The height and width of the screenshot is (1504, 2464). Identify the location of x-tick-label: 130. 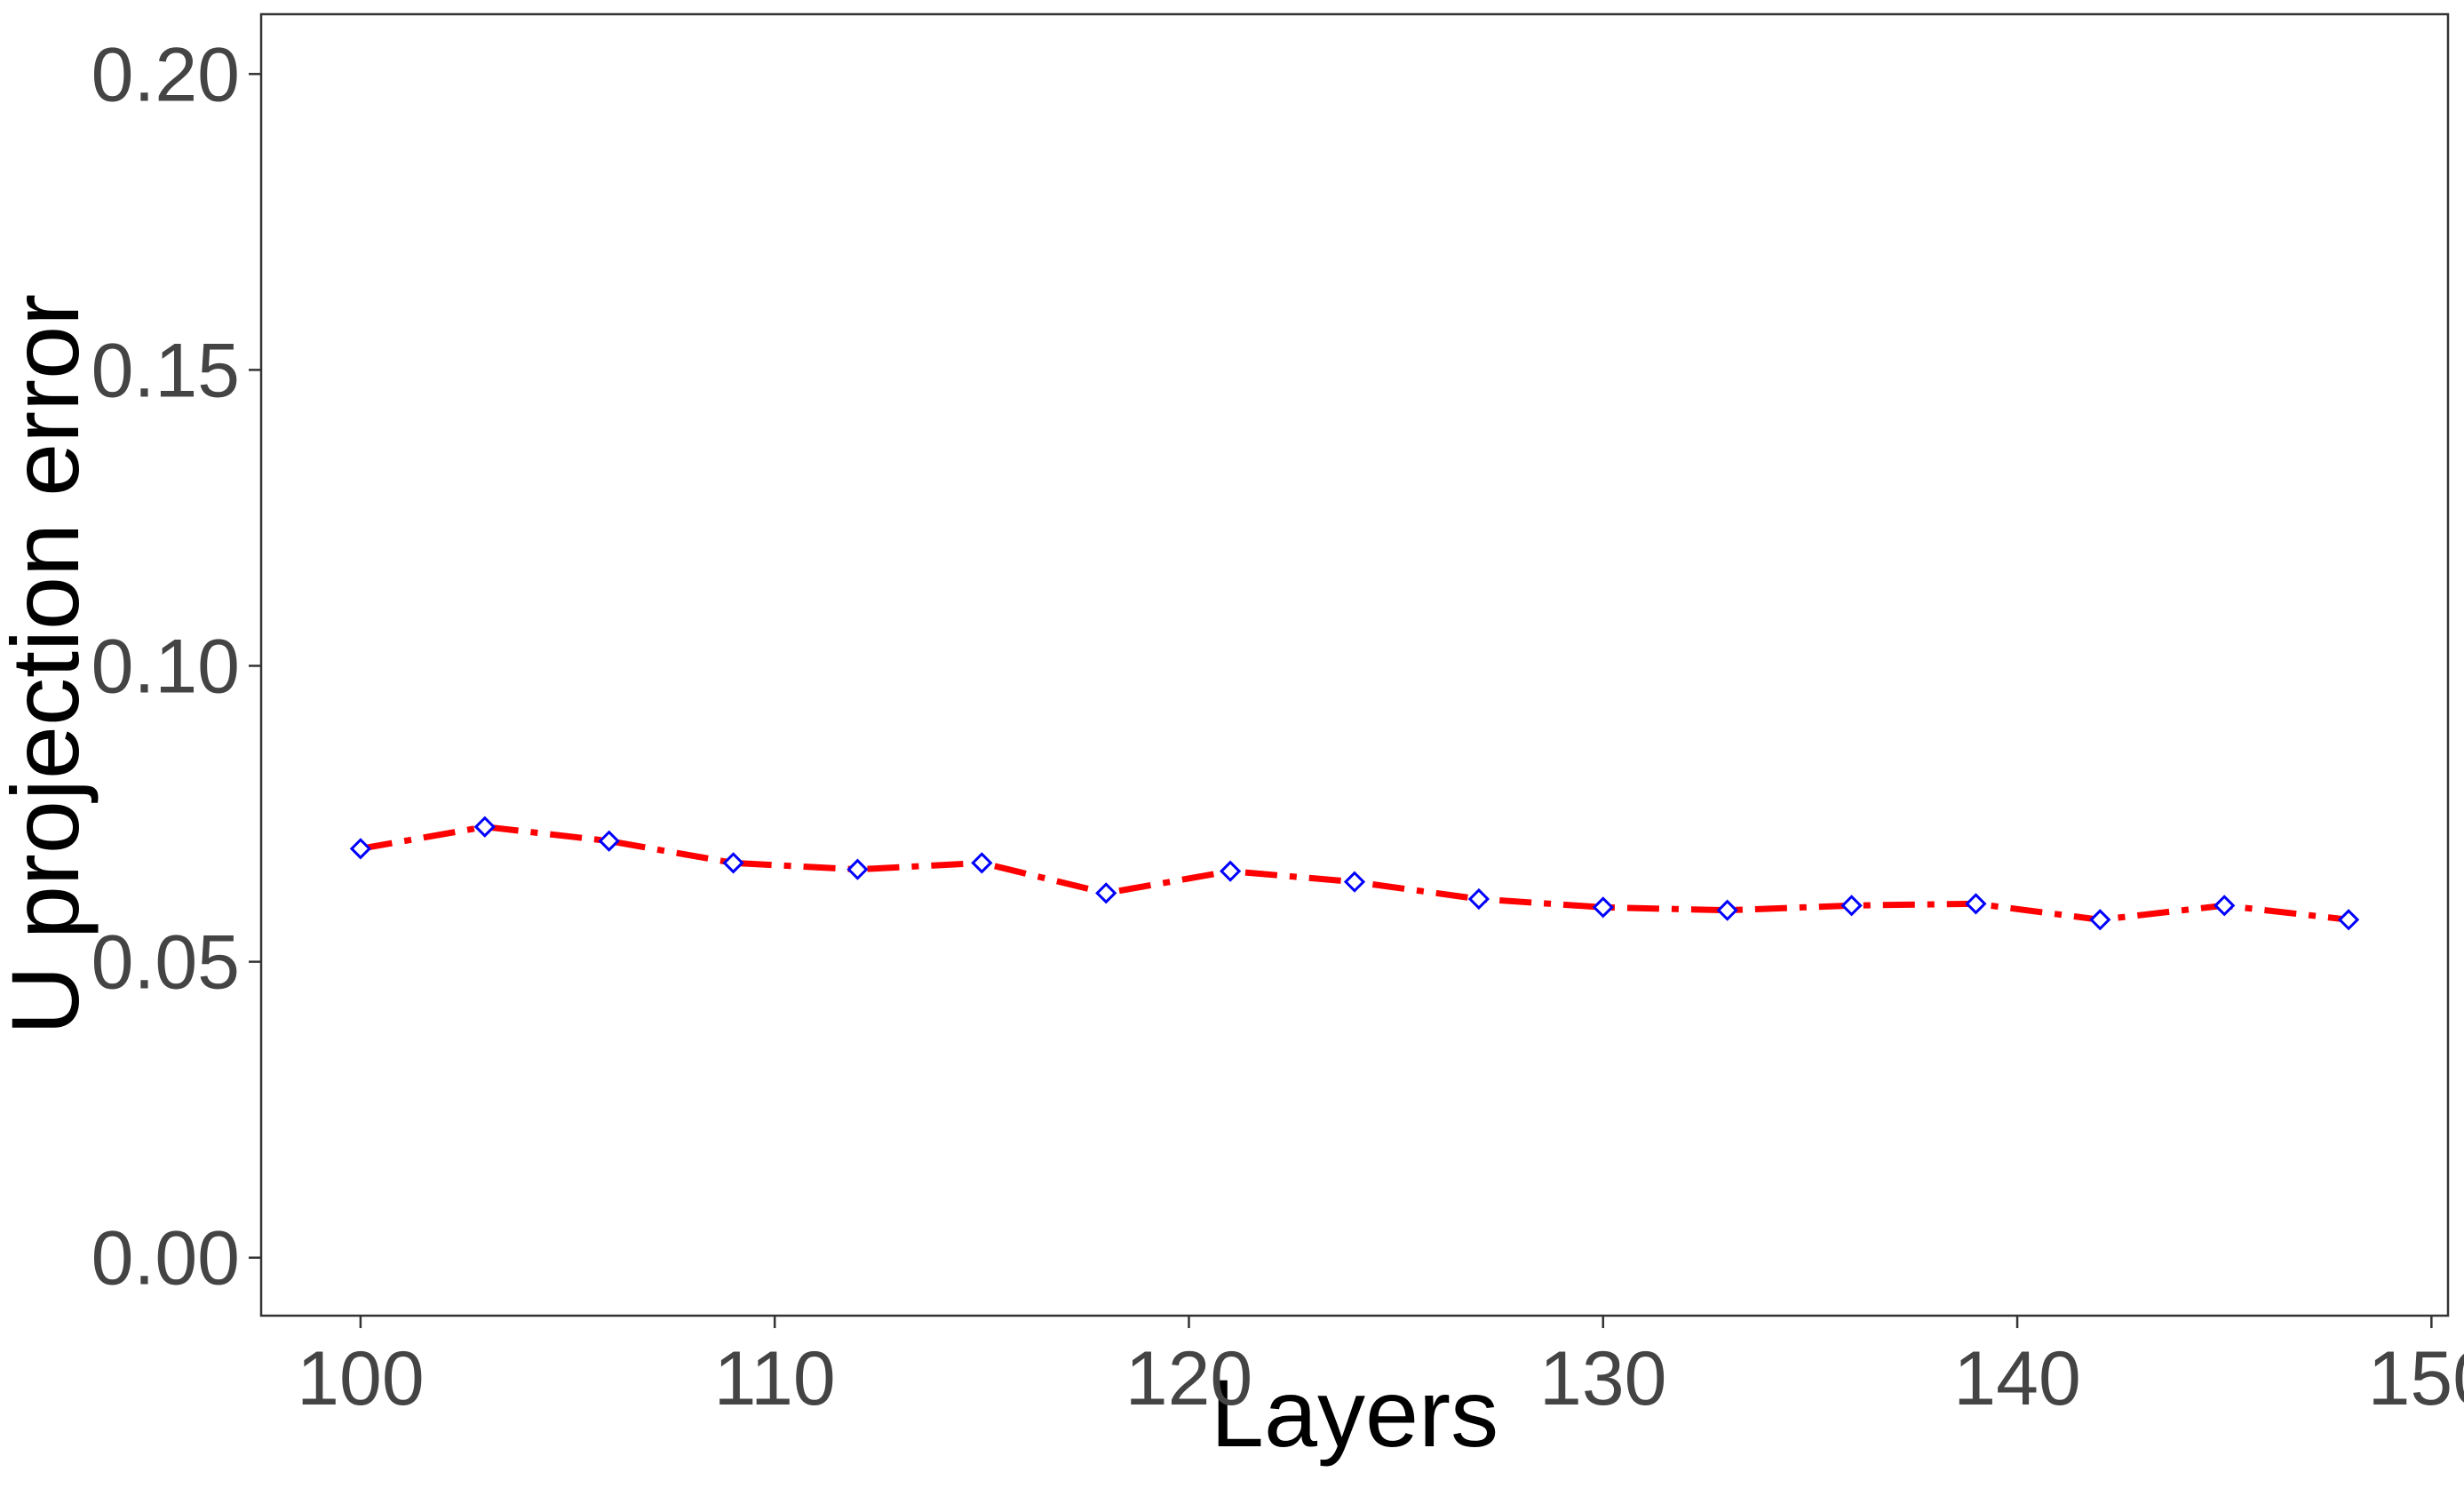
(1603, 1378).